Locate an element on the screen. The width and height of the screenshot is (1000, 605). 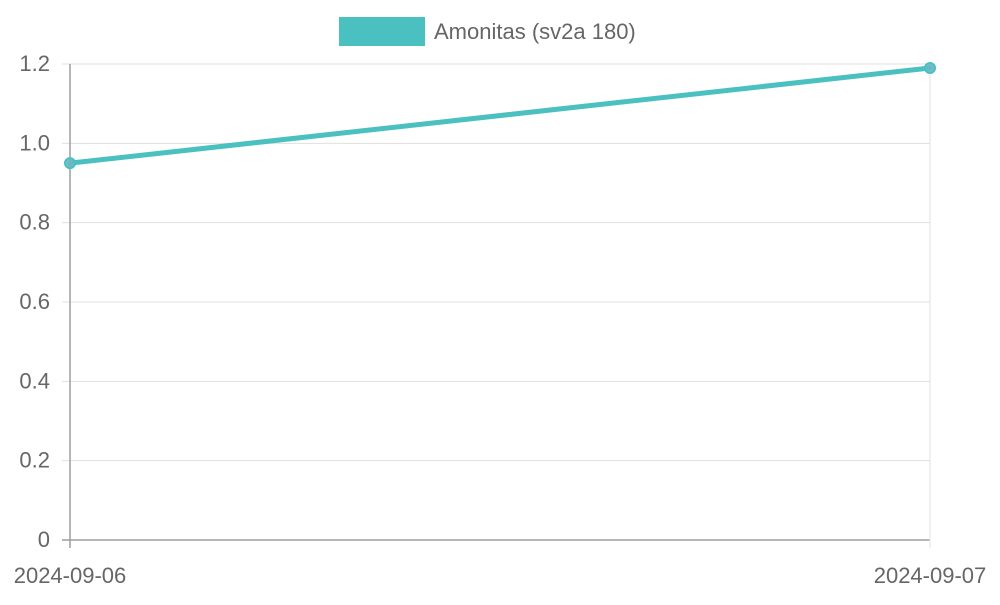
x-tick-label: 2024-09-06 is located at coordinates (70, 575).